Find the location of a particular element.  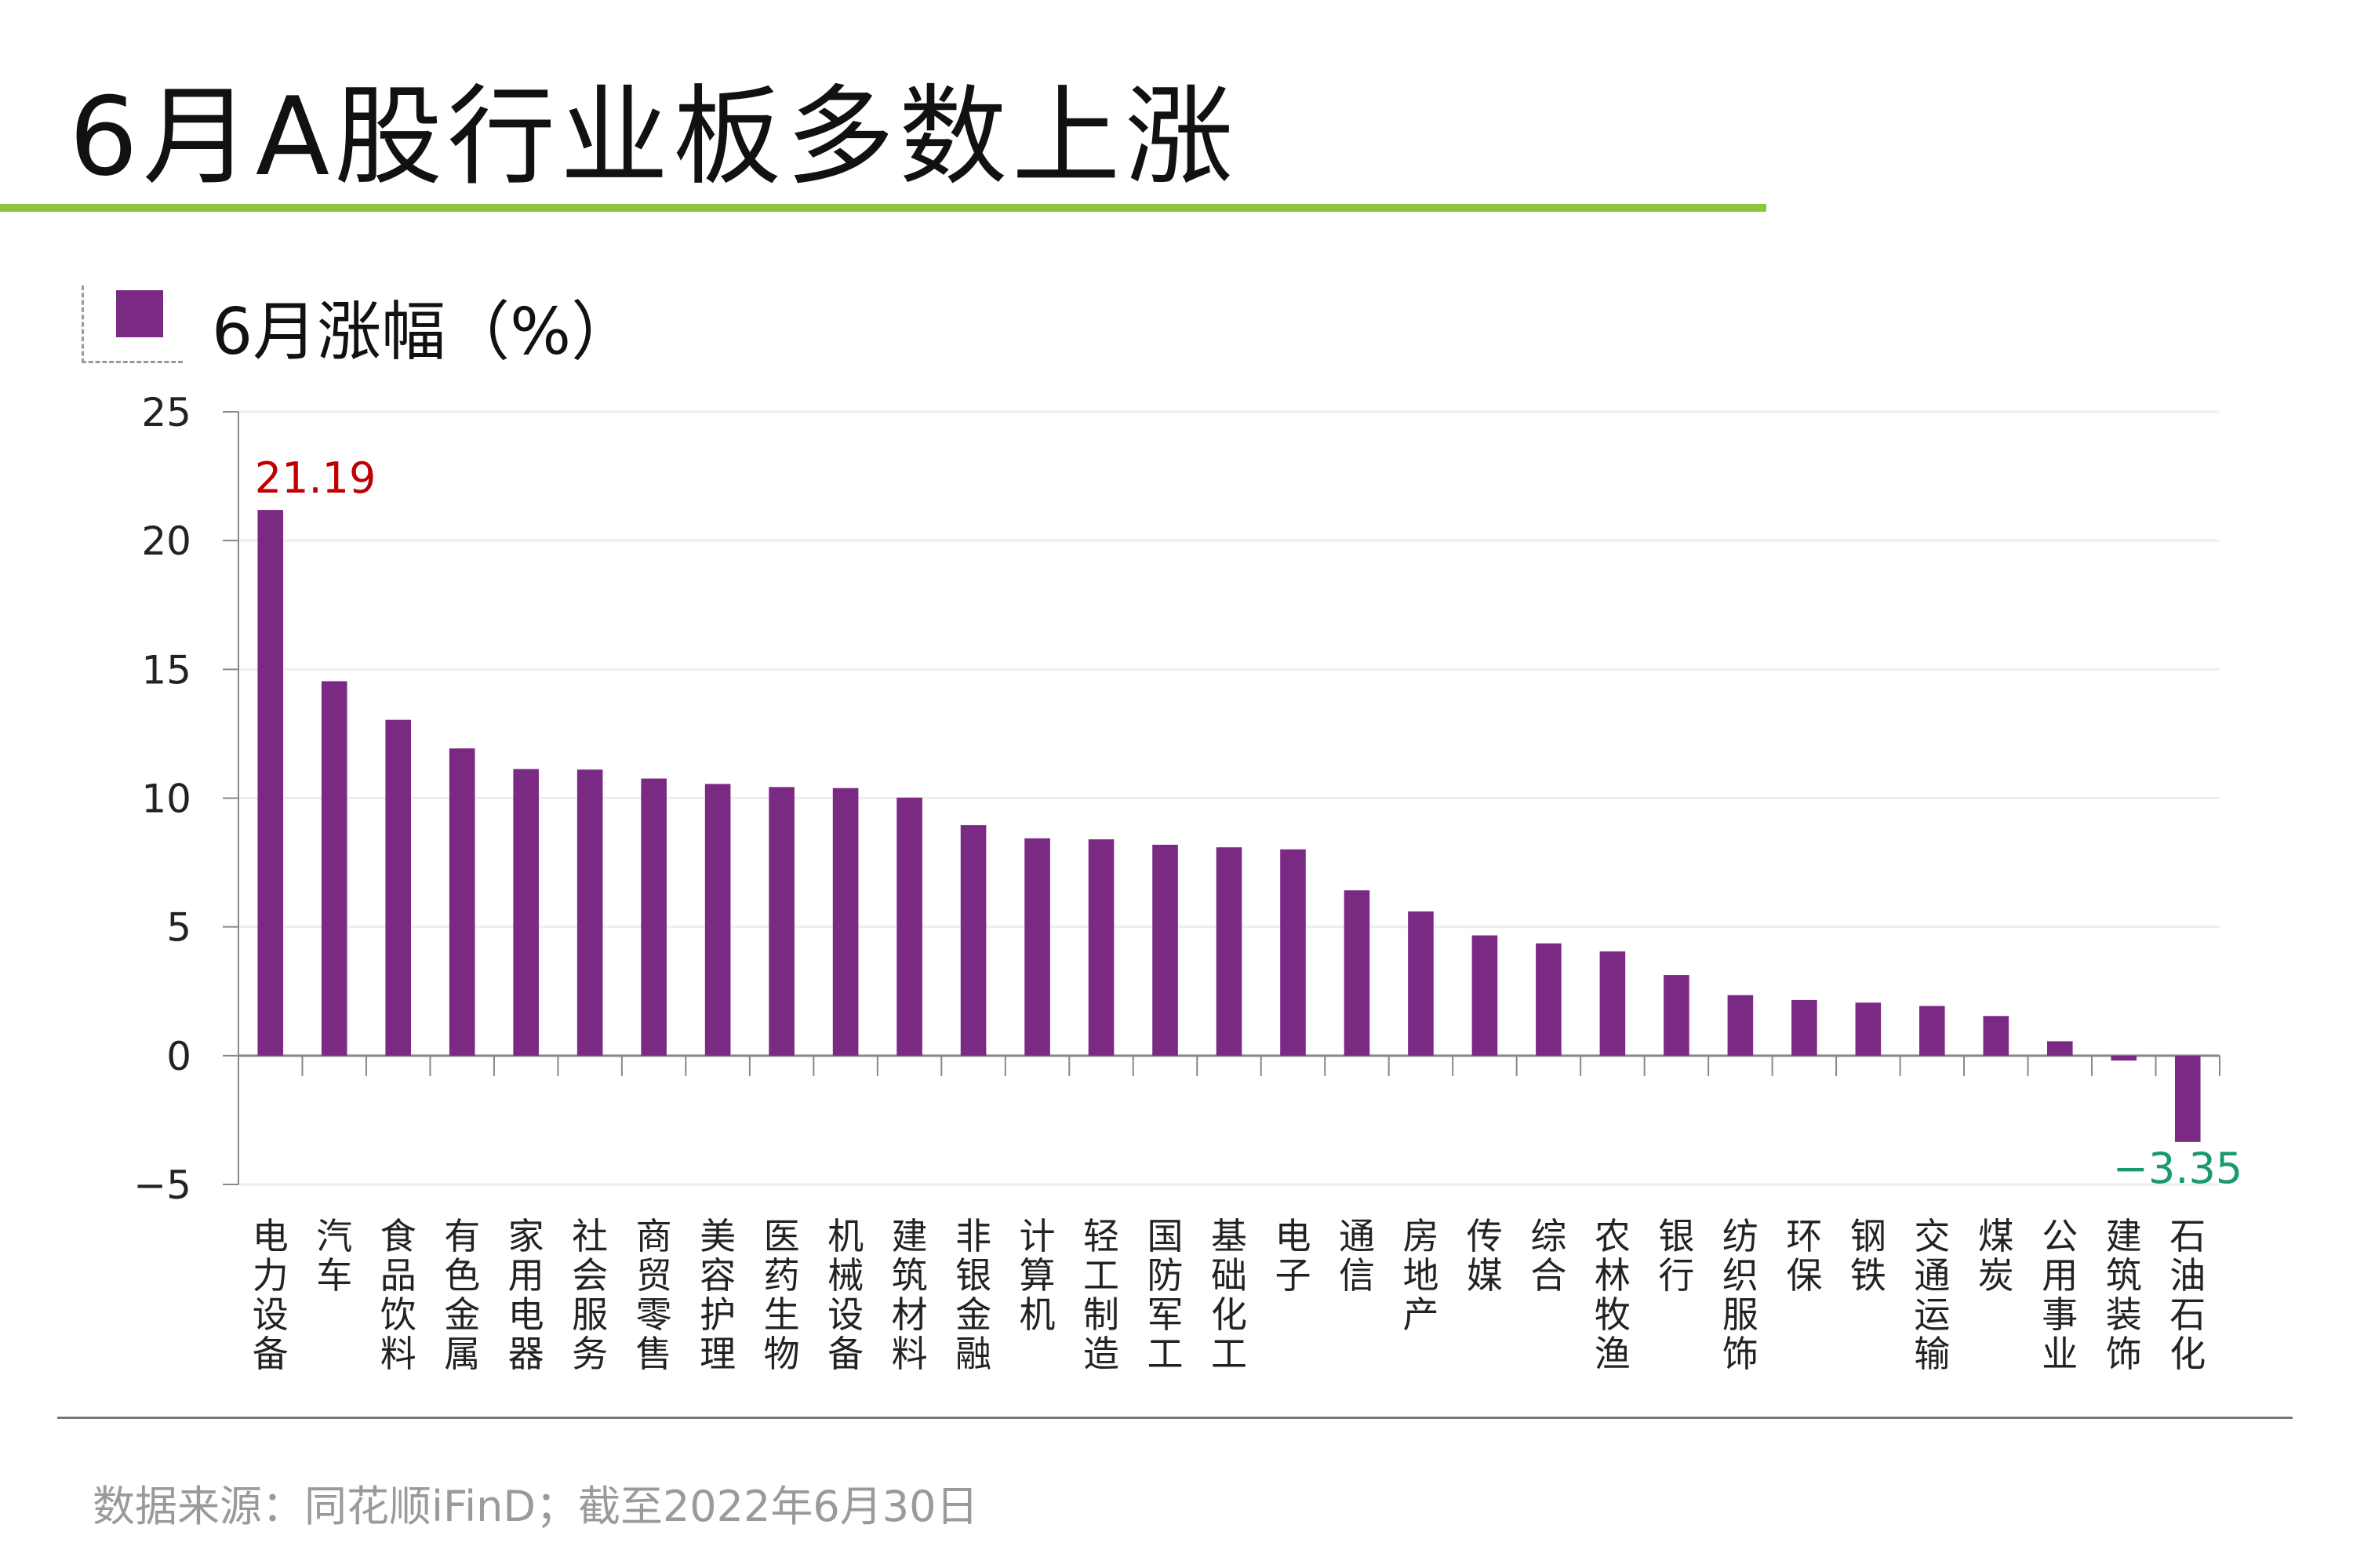

x-tick-label: 金 is located at coordinates (462, 1314).